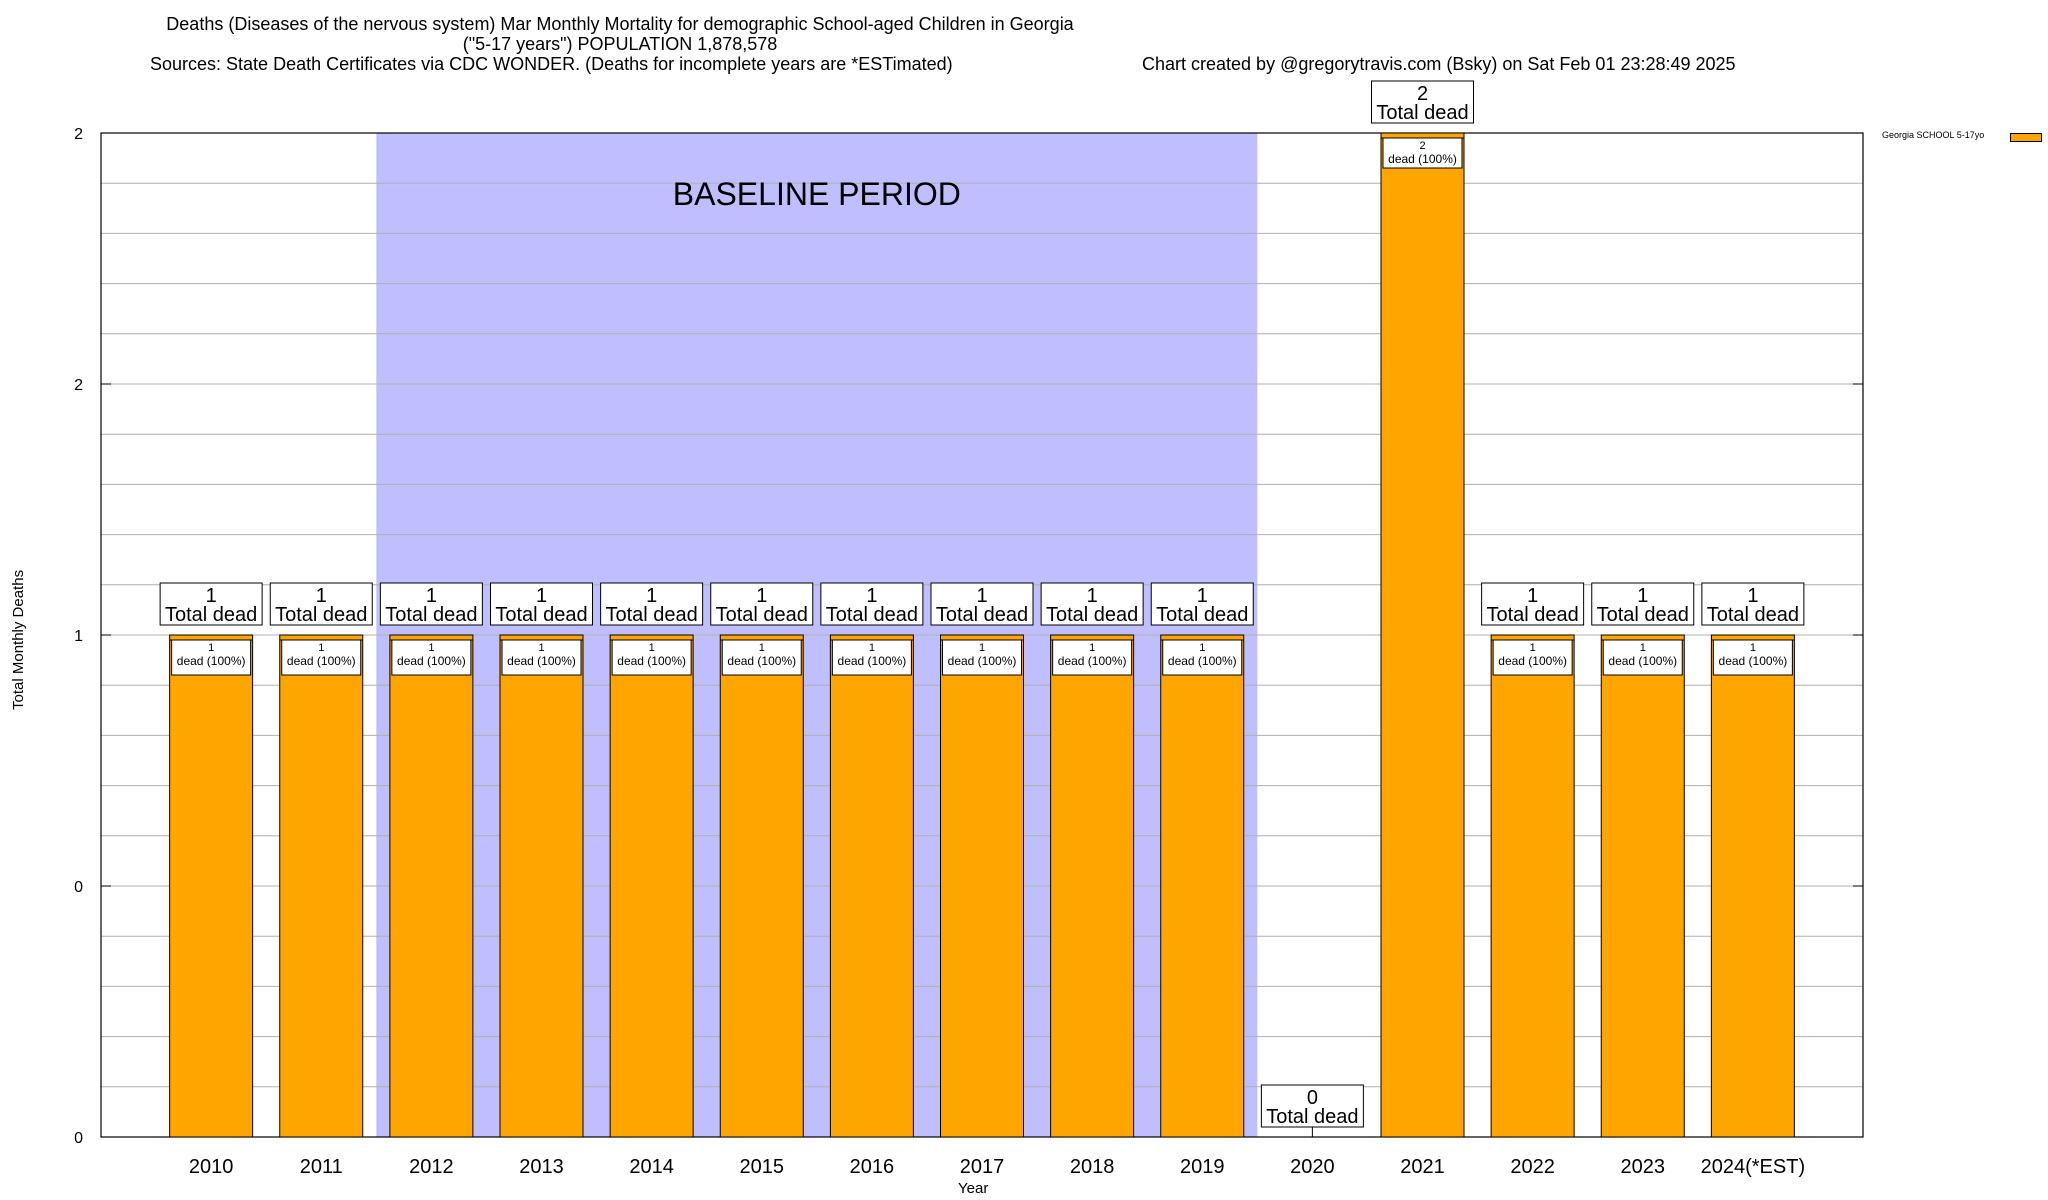 This screenshot has width=2048, height=1200. I want to click on x-tick-label: 2020, so click(1312, 1167).